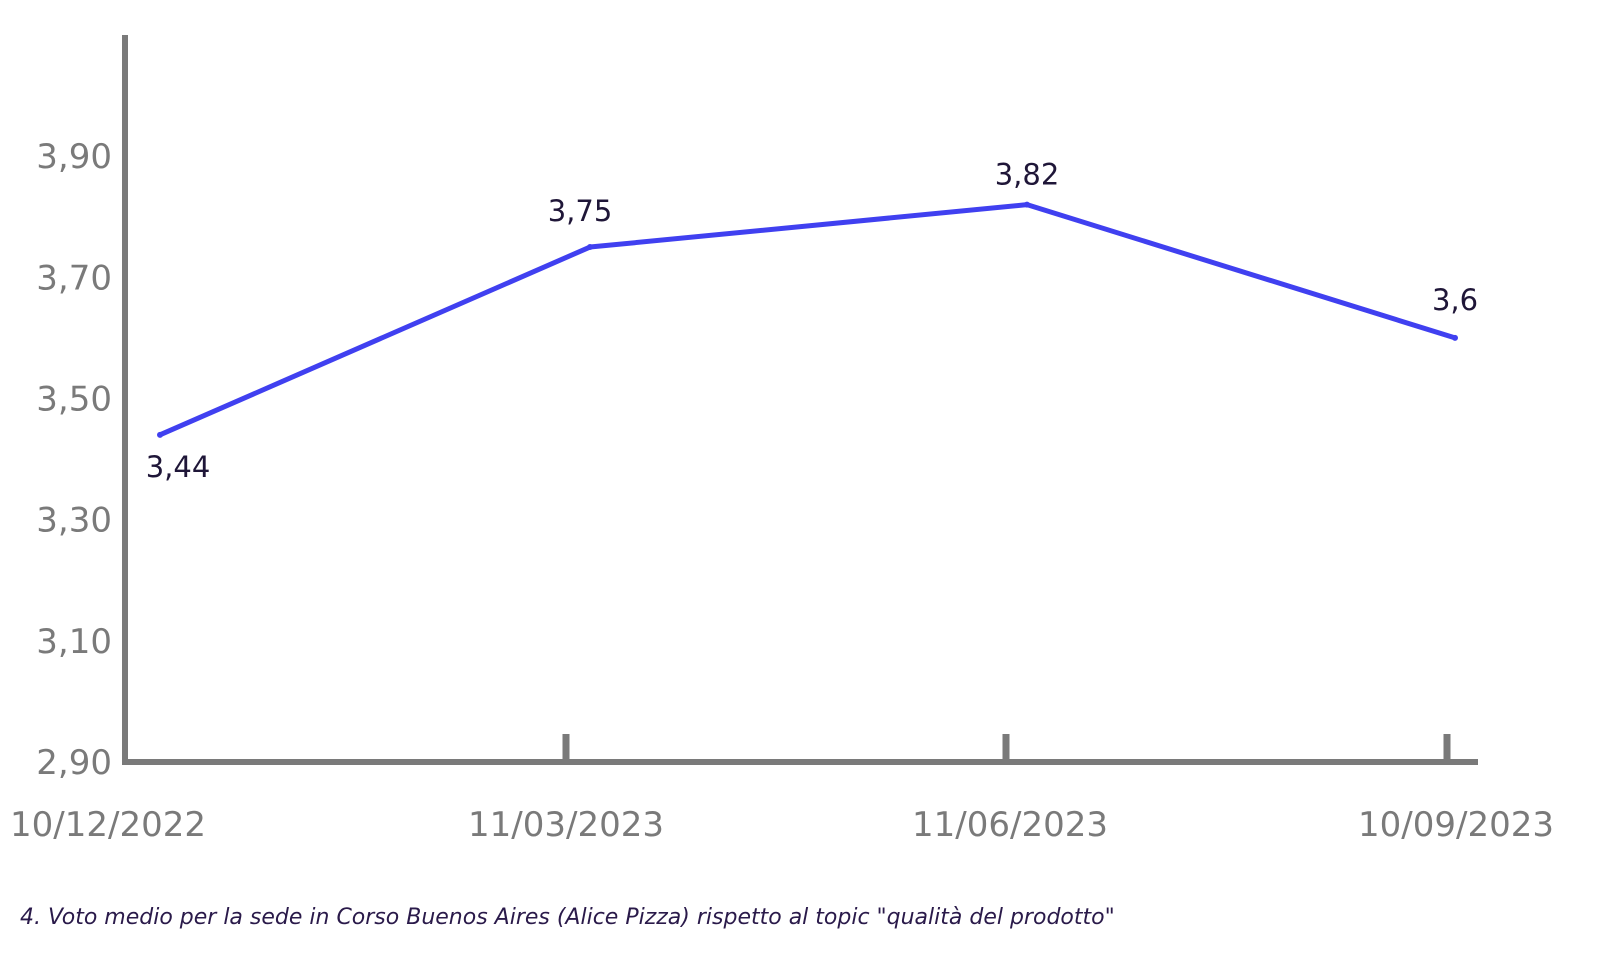 This screenshot has height=959, width=1600. What do you see at coordinates (1456, 825) in the screenshot?
I see `x-tick-label: 10/09/2023` at bounding box center [1456, 825].